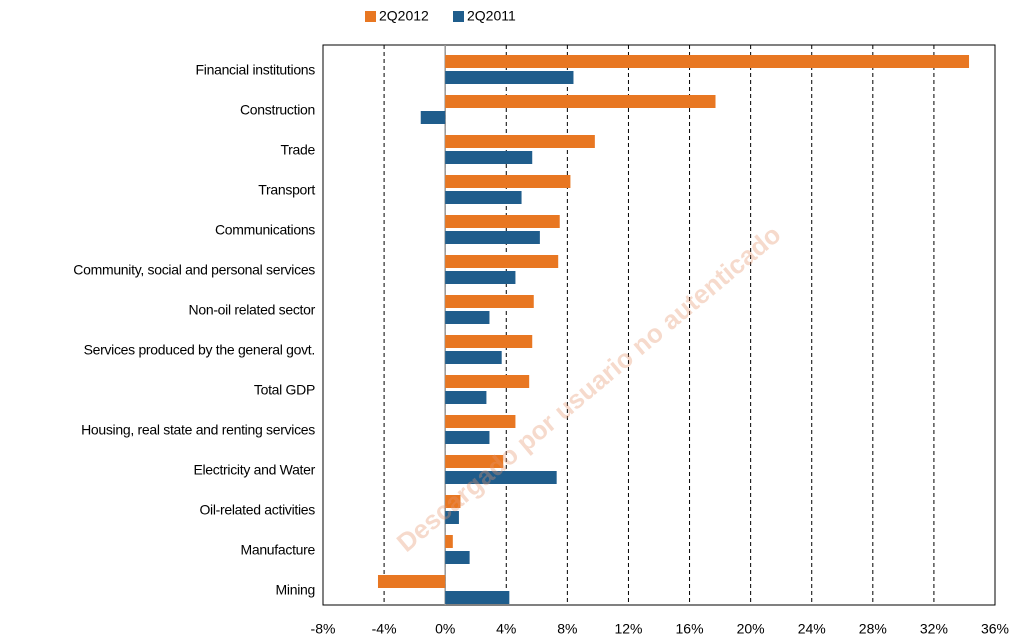 This screenshot has height=641, width=1013. Describe the element at coordinates (751, 629) in the screenshot. I see `x-tick-label: 20%` at that location.